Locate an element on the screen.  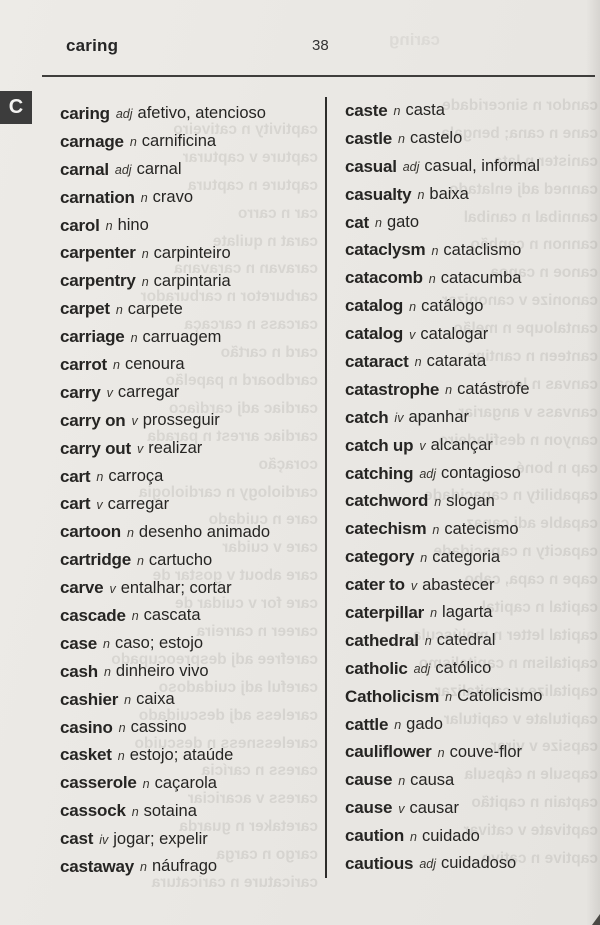
translation: entalhar; cortar is located at coordinates (176, 587).